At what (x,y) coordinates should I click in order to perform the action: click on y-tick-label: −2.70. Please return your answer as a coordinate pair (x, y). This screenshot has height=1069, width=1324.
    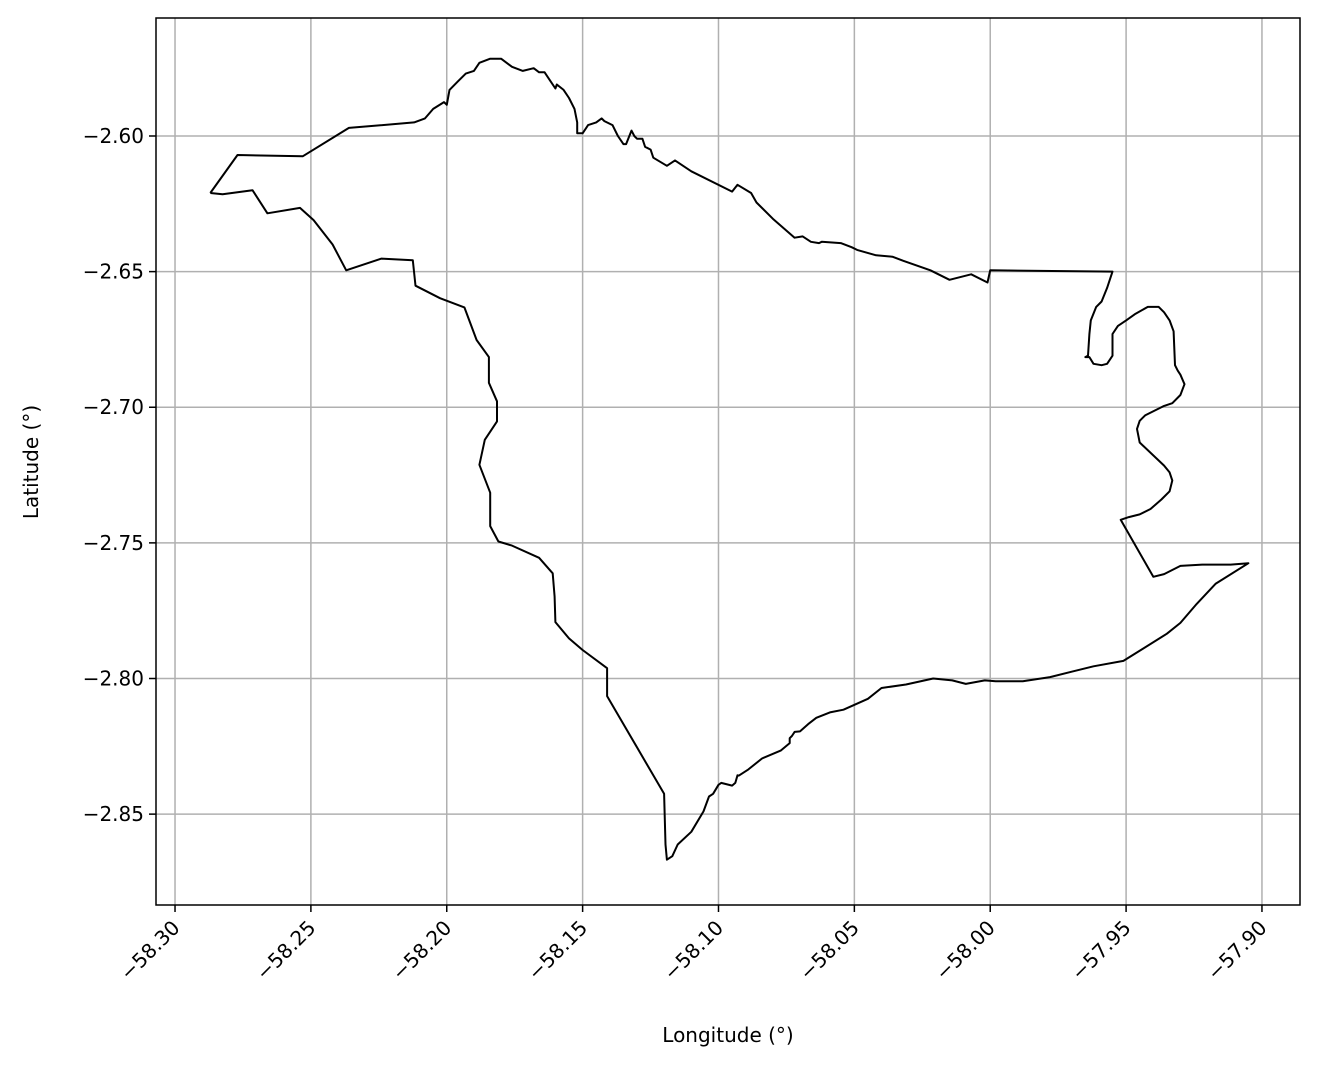
    Looking at the image, I should click on (113, 407).